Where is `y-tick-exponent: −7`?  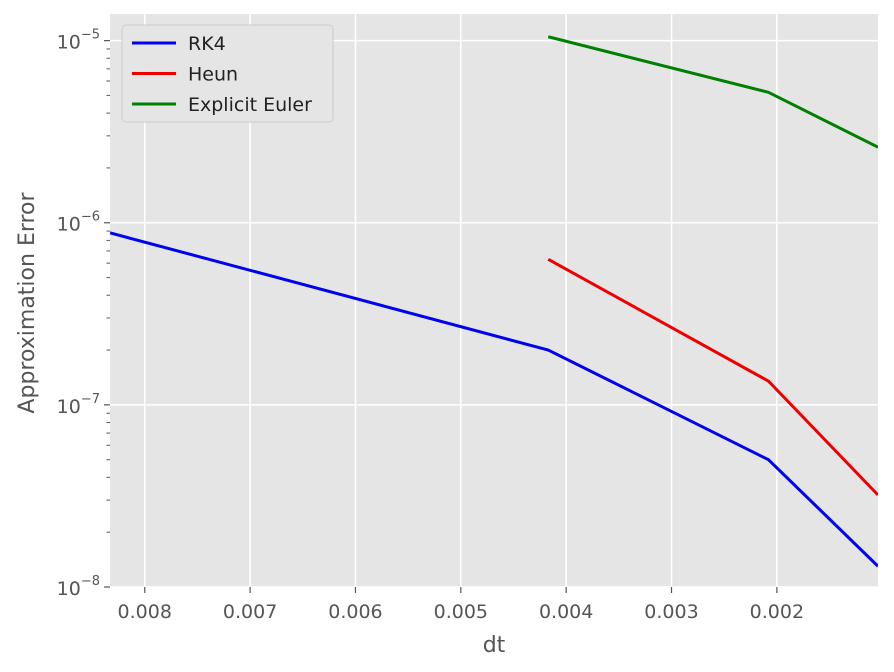 y-tick-exponent: −7 is located at coordinates (90, 399).